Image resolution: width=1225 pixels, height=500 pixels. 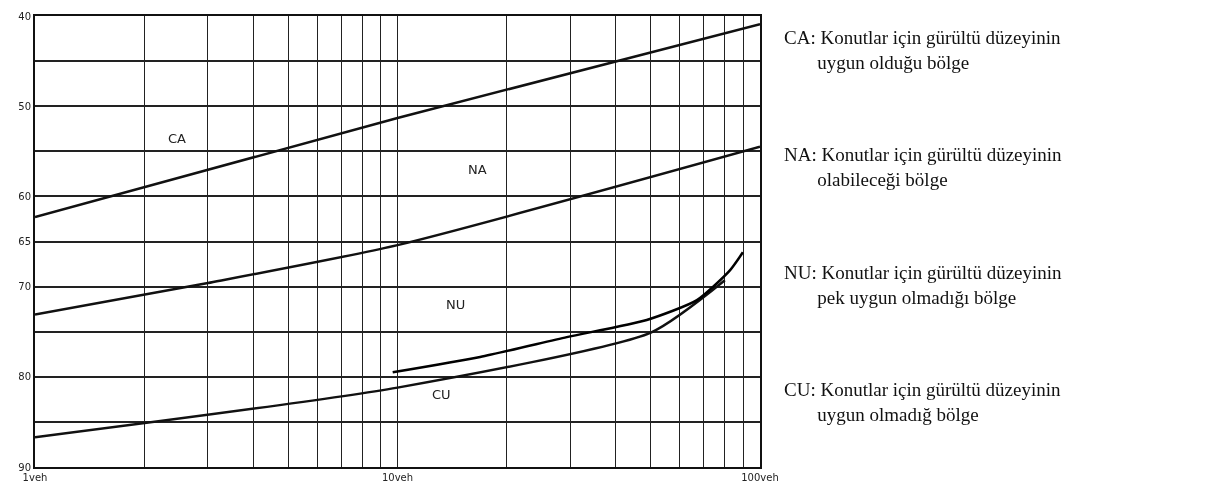 What do you see at coordinates (456, 304) in the screenshot?
I see `annotation: NU` at bounding box center [456, 304].